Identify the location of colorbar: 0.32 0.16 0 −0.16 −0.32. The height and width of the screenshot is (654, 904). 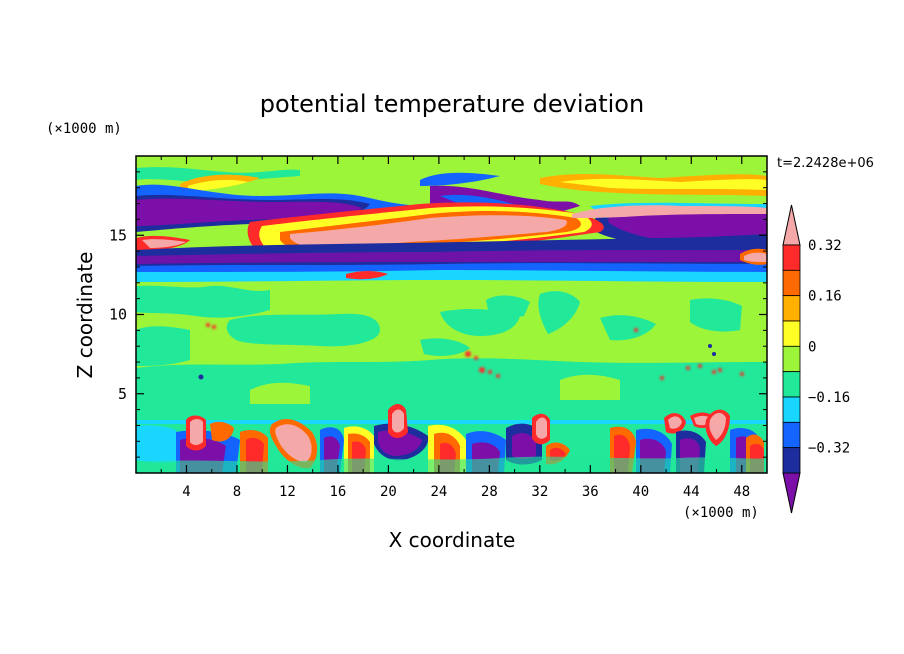
(816, 359).